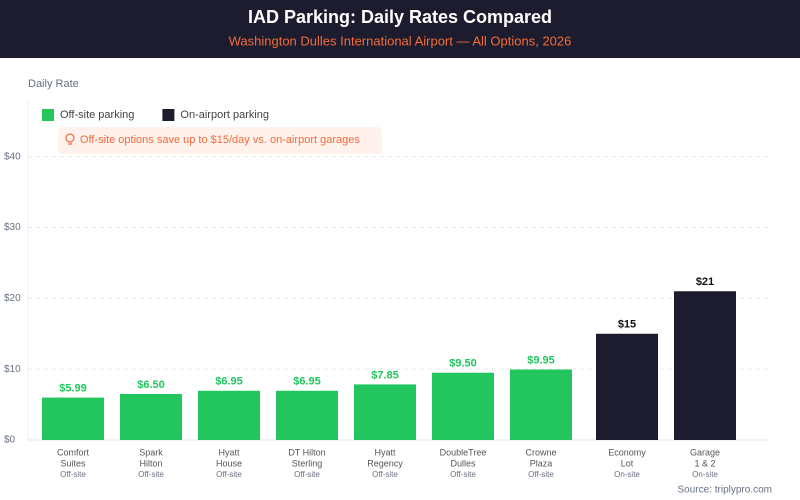  What do you see at coordinates (229, 463) in the screenshot?
I see `x-tick-label: House` at bounding box center [229, 463].